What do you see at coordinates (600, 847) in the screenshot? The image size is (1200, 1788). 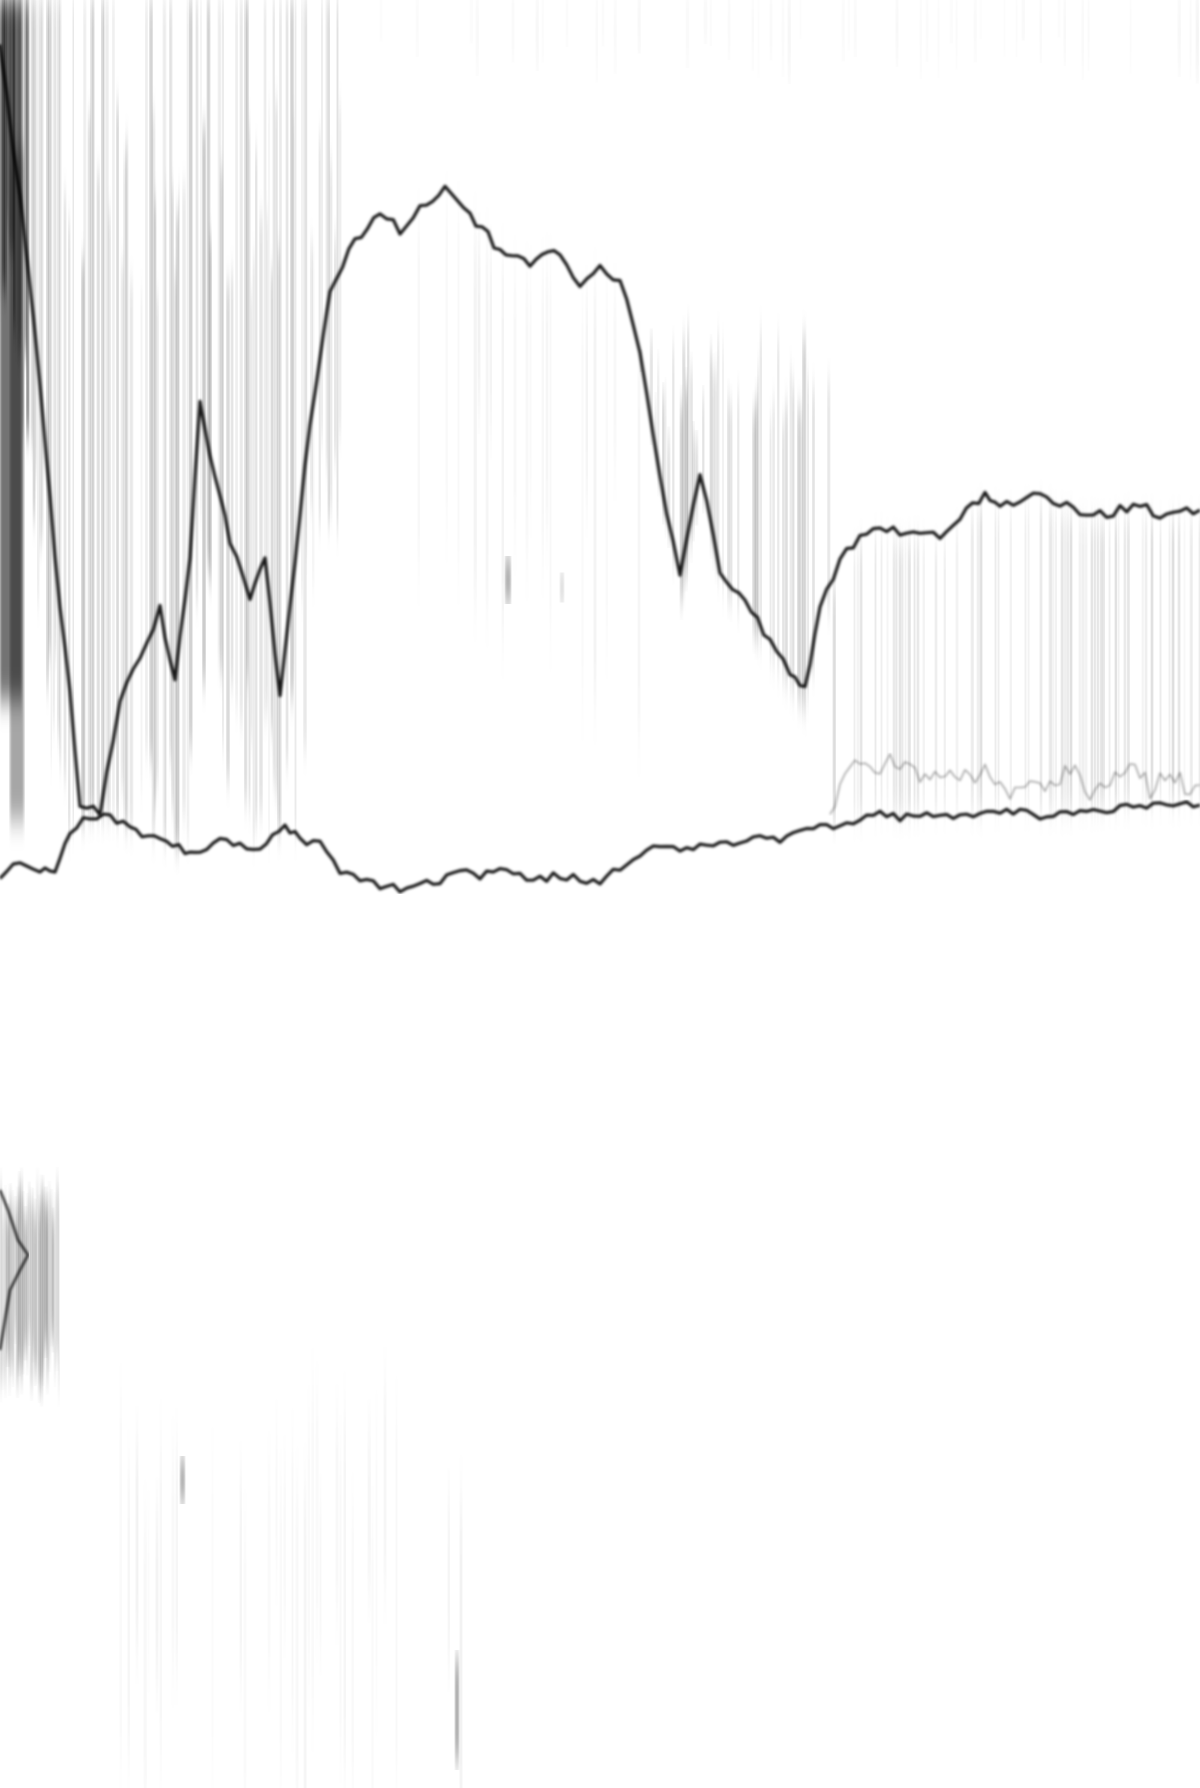 I see `lower-contour-line` at bounding box center [600, 847].